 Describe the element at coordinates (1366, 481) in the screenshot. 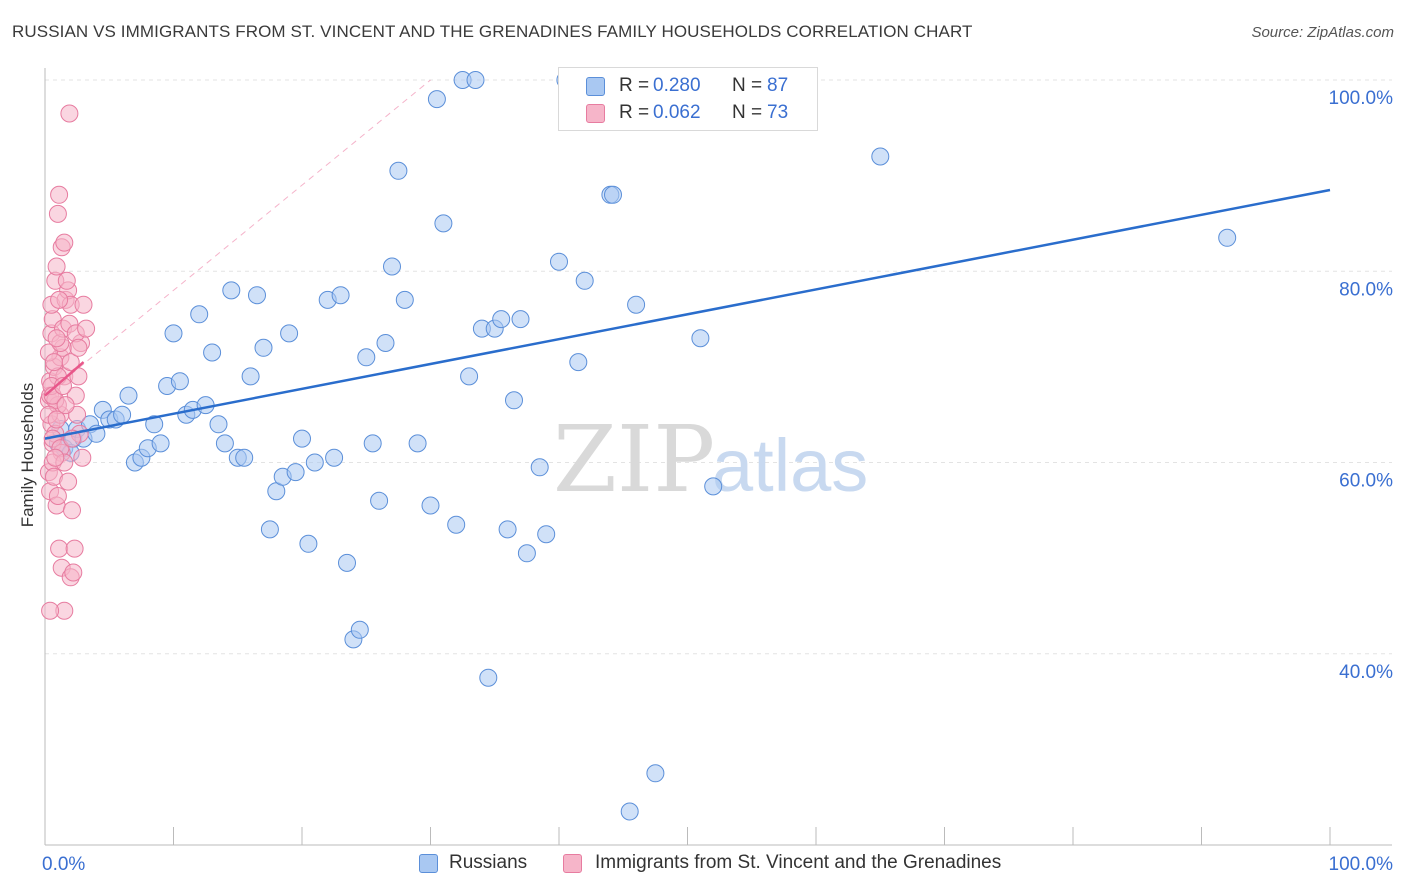

I see `y-tick-label: 60.0%` at that location.